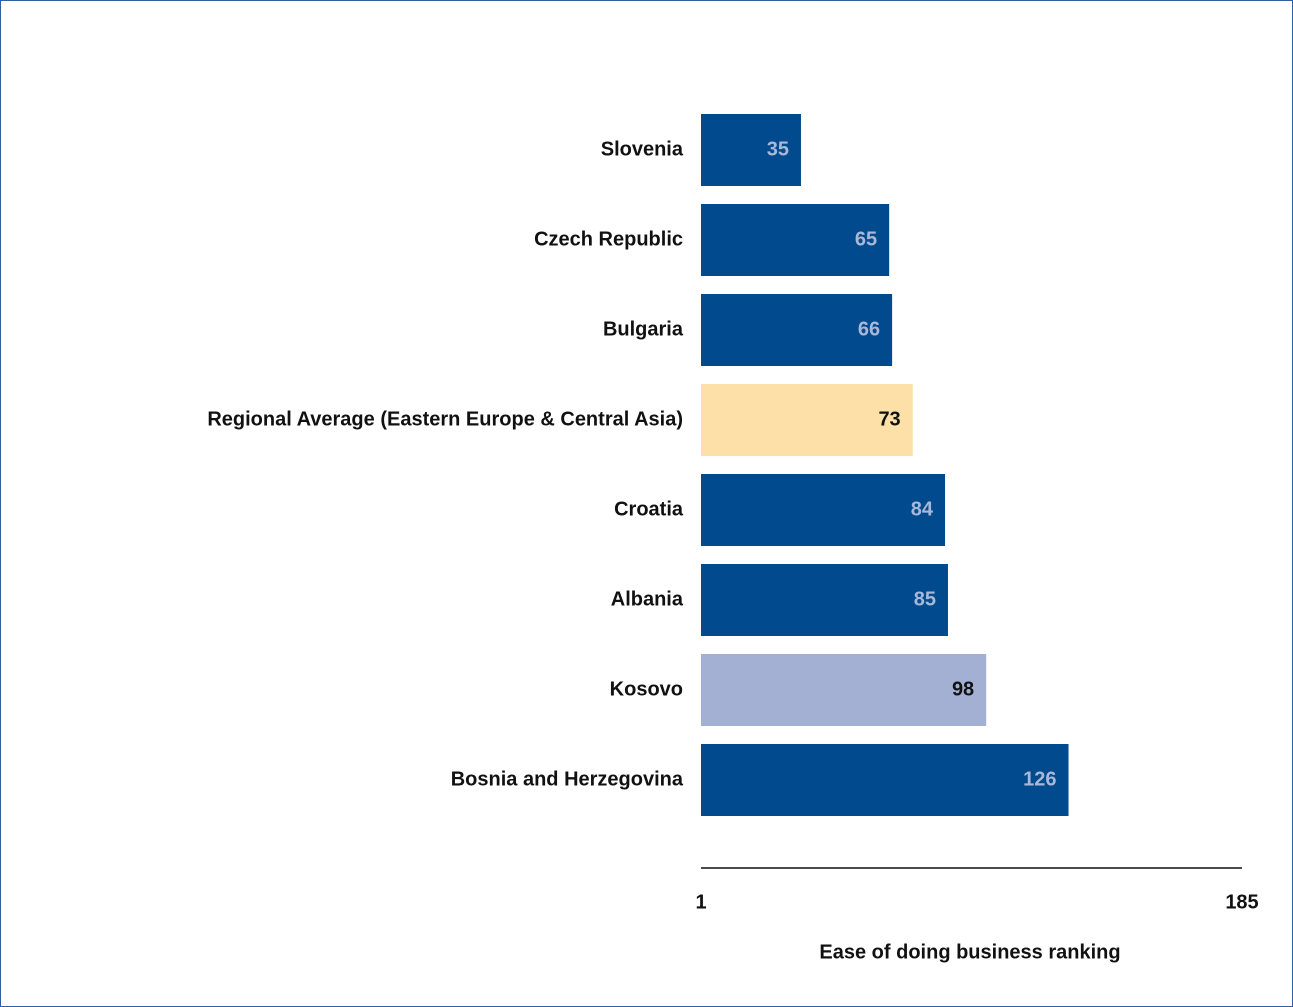  What do you see at coordinates (922, 509) in the screenshot?
I see `value-label: 84` at bounding box center [922, 509].